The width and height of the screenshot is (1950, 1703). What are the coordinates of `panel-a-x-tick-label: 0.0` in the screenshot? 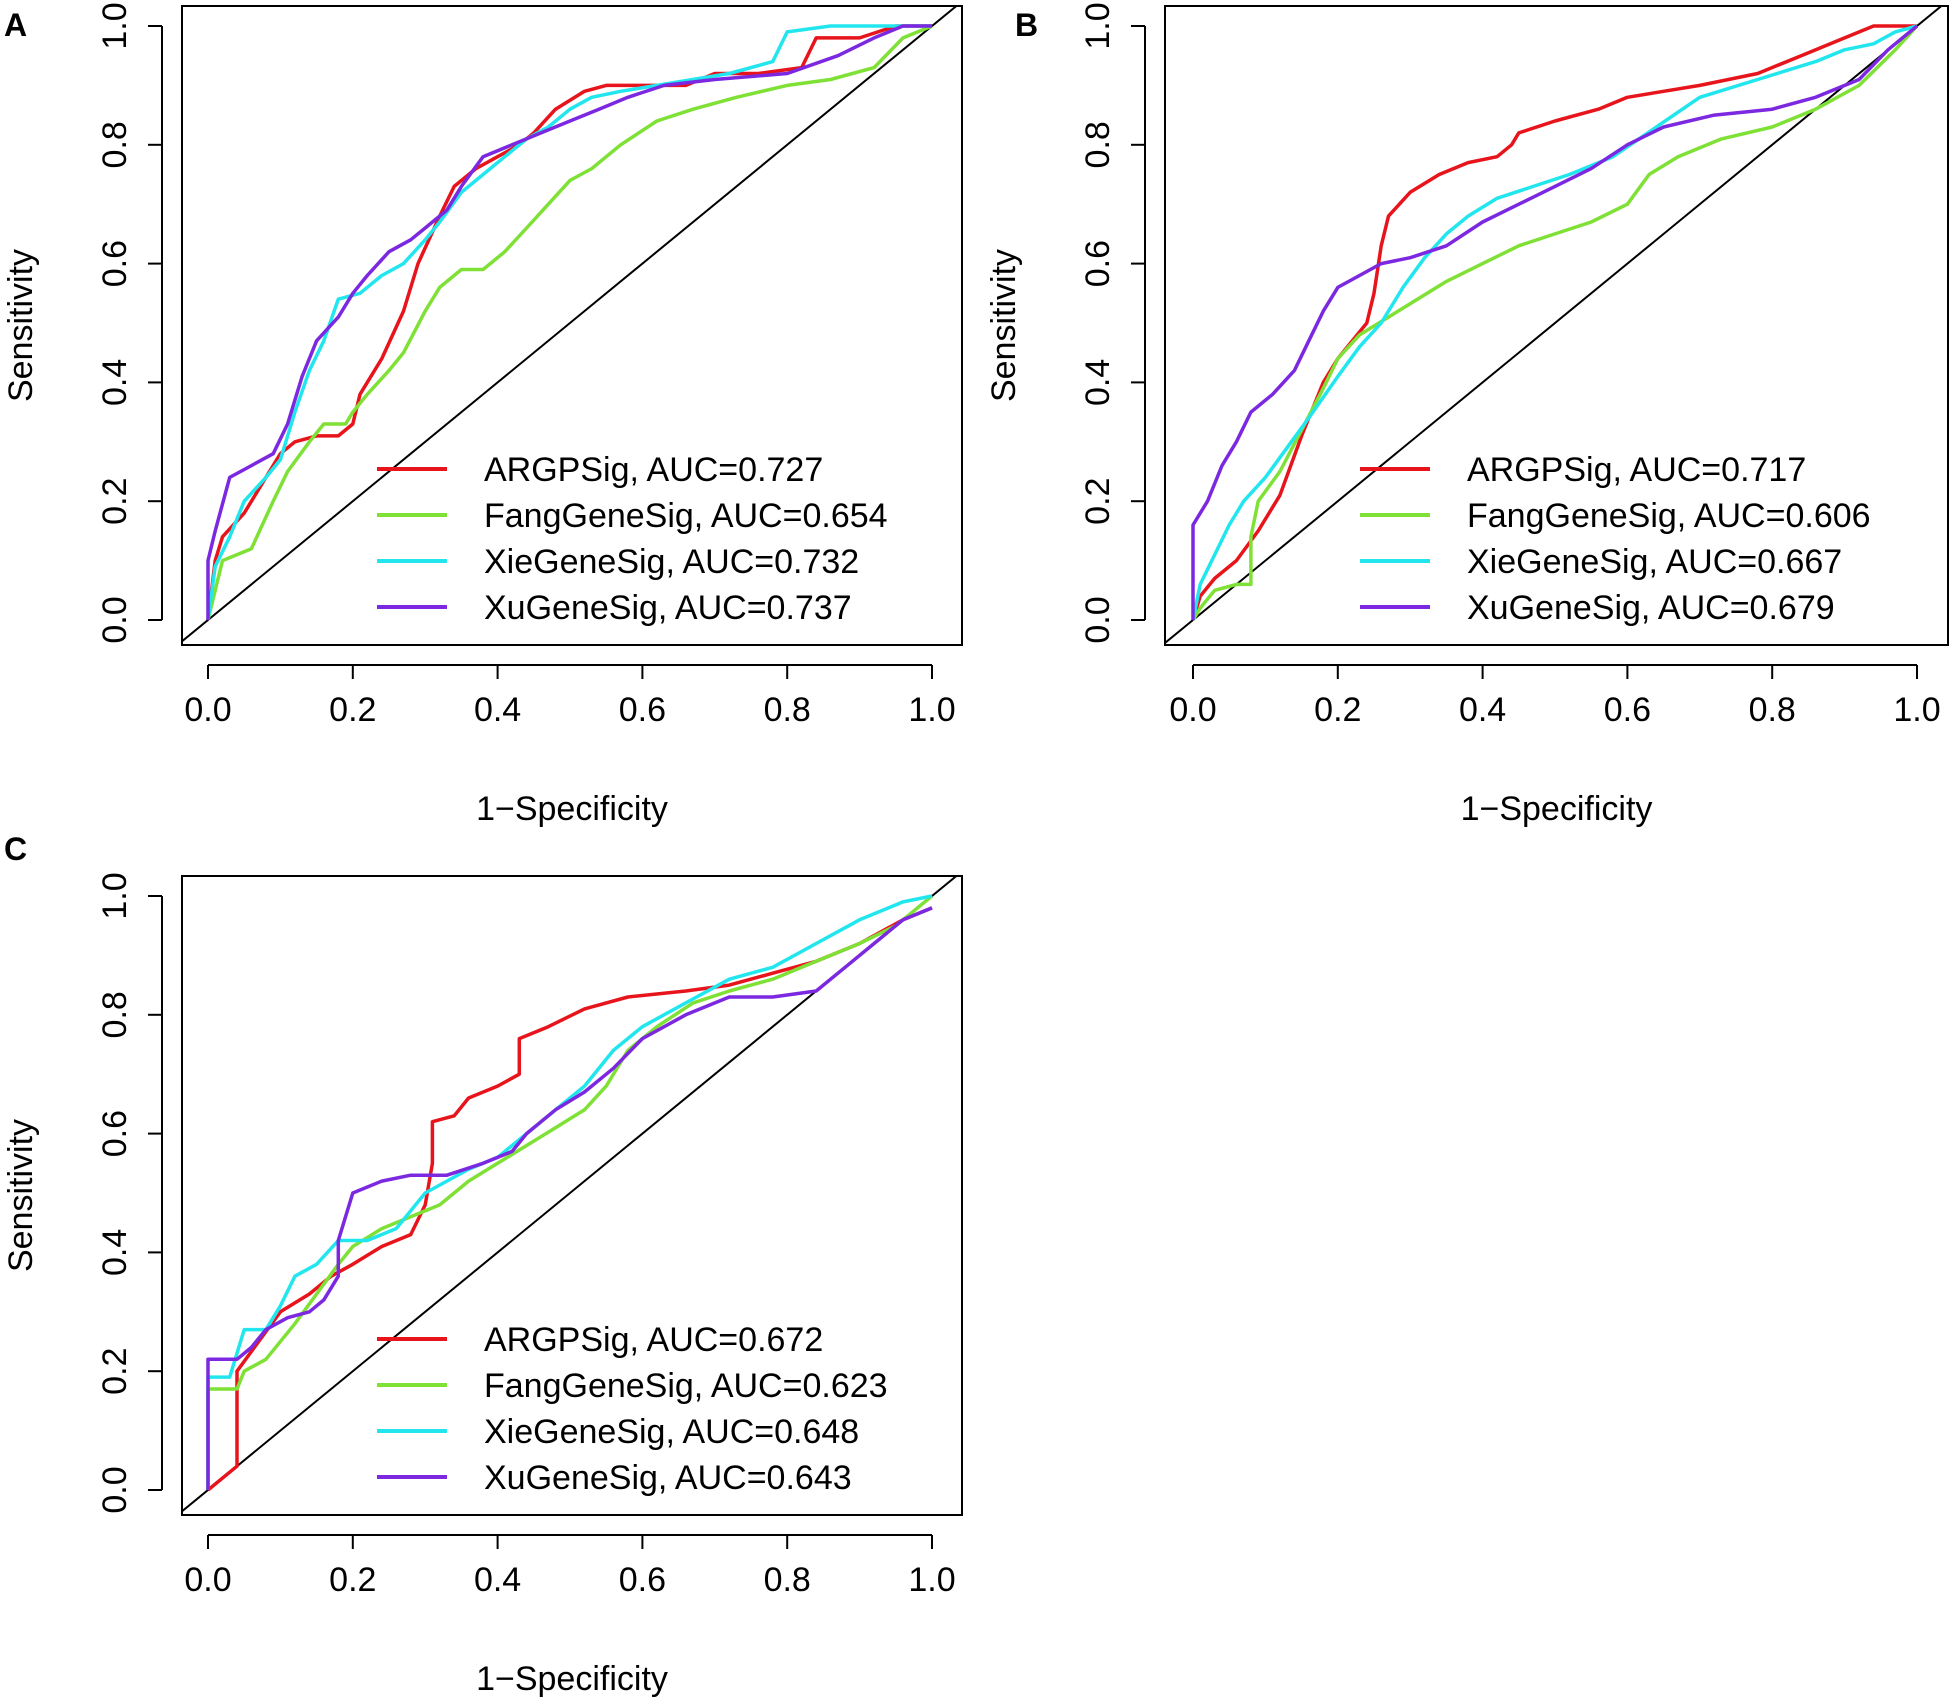 It's located at (207, 710).